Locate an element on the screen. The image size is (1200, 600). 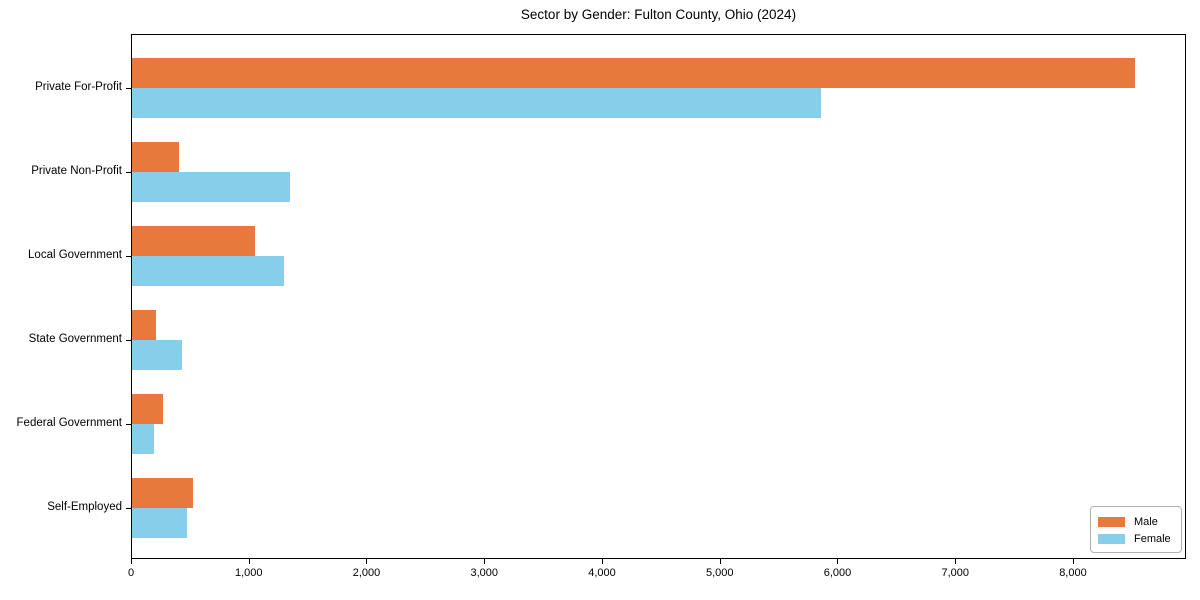
y-category-label-0: Private For-Profit is located at coordinates (78, 87).